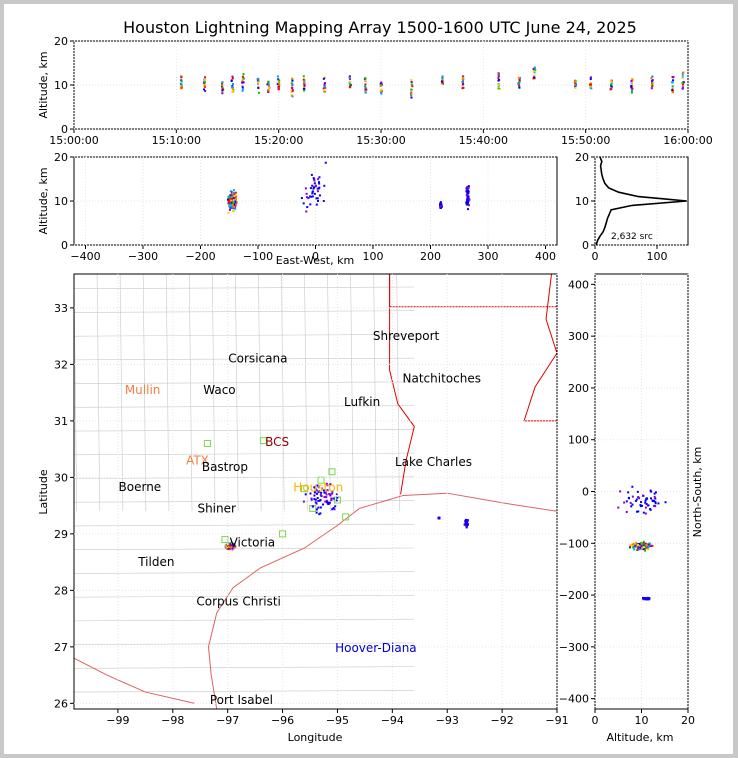  What do you see at coordinates (545, 256) in the screenshot?
I see `ew-xtick-label: 400` at bounding box center [545, 256].